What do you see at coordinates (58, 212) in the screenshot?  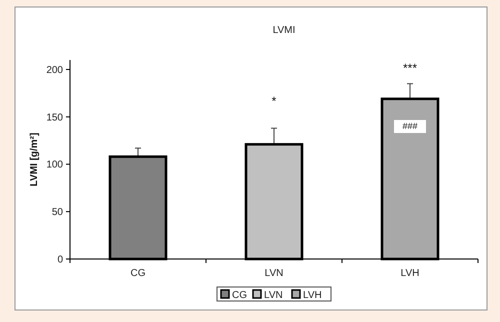 I see `y-tick-label: 50` at bounding box center [58, 212].